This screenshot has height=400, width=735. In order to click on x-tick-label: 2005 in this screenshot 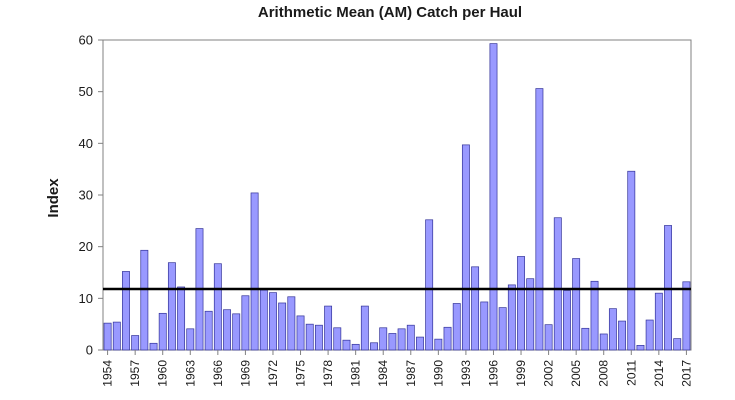, I will do `click(576, 373)`.